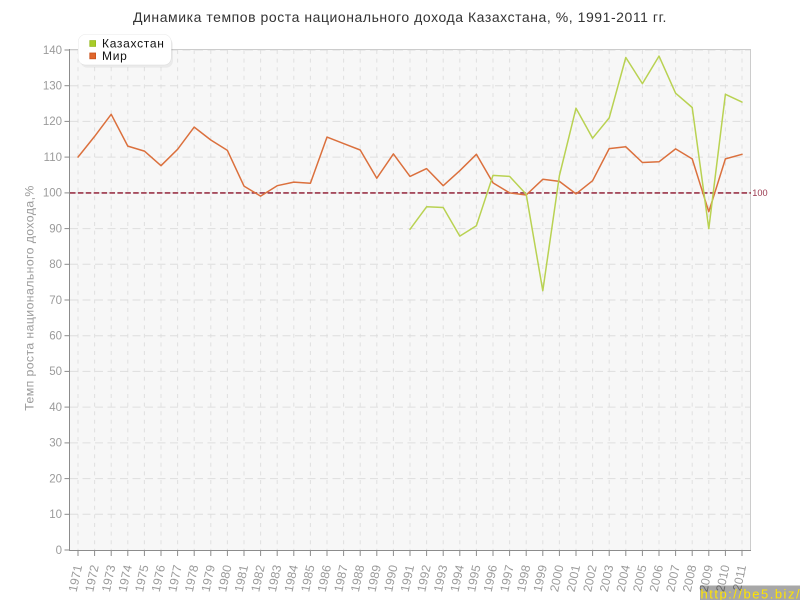 The height and width of the screenshot is (605, 800). What do you see at coordinates (750, 594) in the screenshot?
I see `svg-text: http://be5.biz/` at bounding box center [750, 594].